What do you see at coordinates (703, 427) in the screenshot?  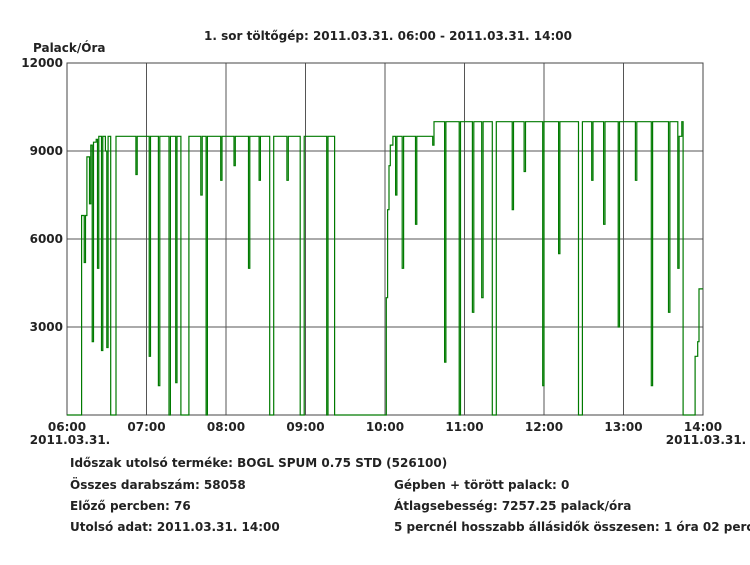 I see `x-tick-label: 14:00` at bounding box center [703, 427].